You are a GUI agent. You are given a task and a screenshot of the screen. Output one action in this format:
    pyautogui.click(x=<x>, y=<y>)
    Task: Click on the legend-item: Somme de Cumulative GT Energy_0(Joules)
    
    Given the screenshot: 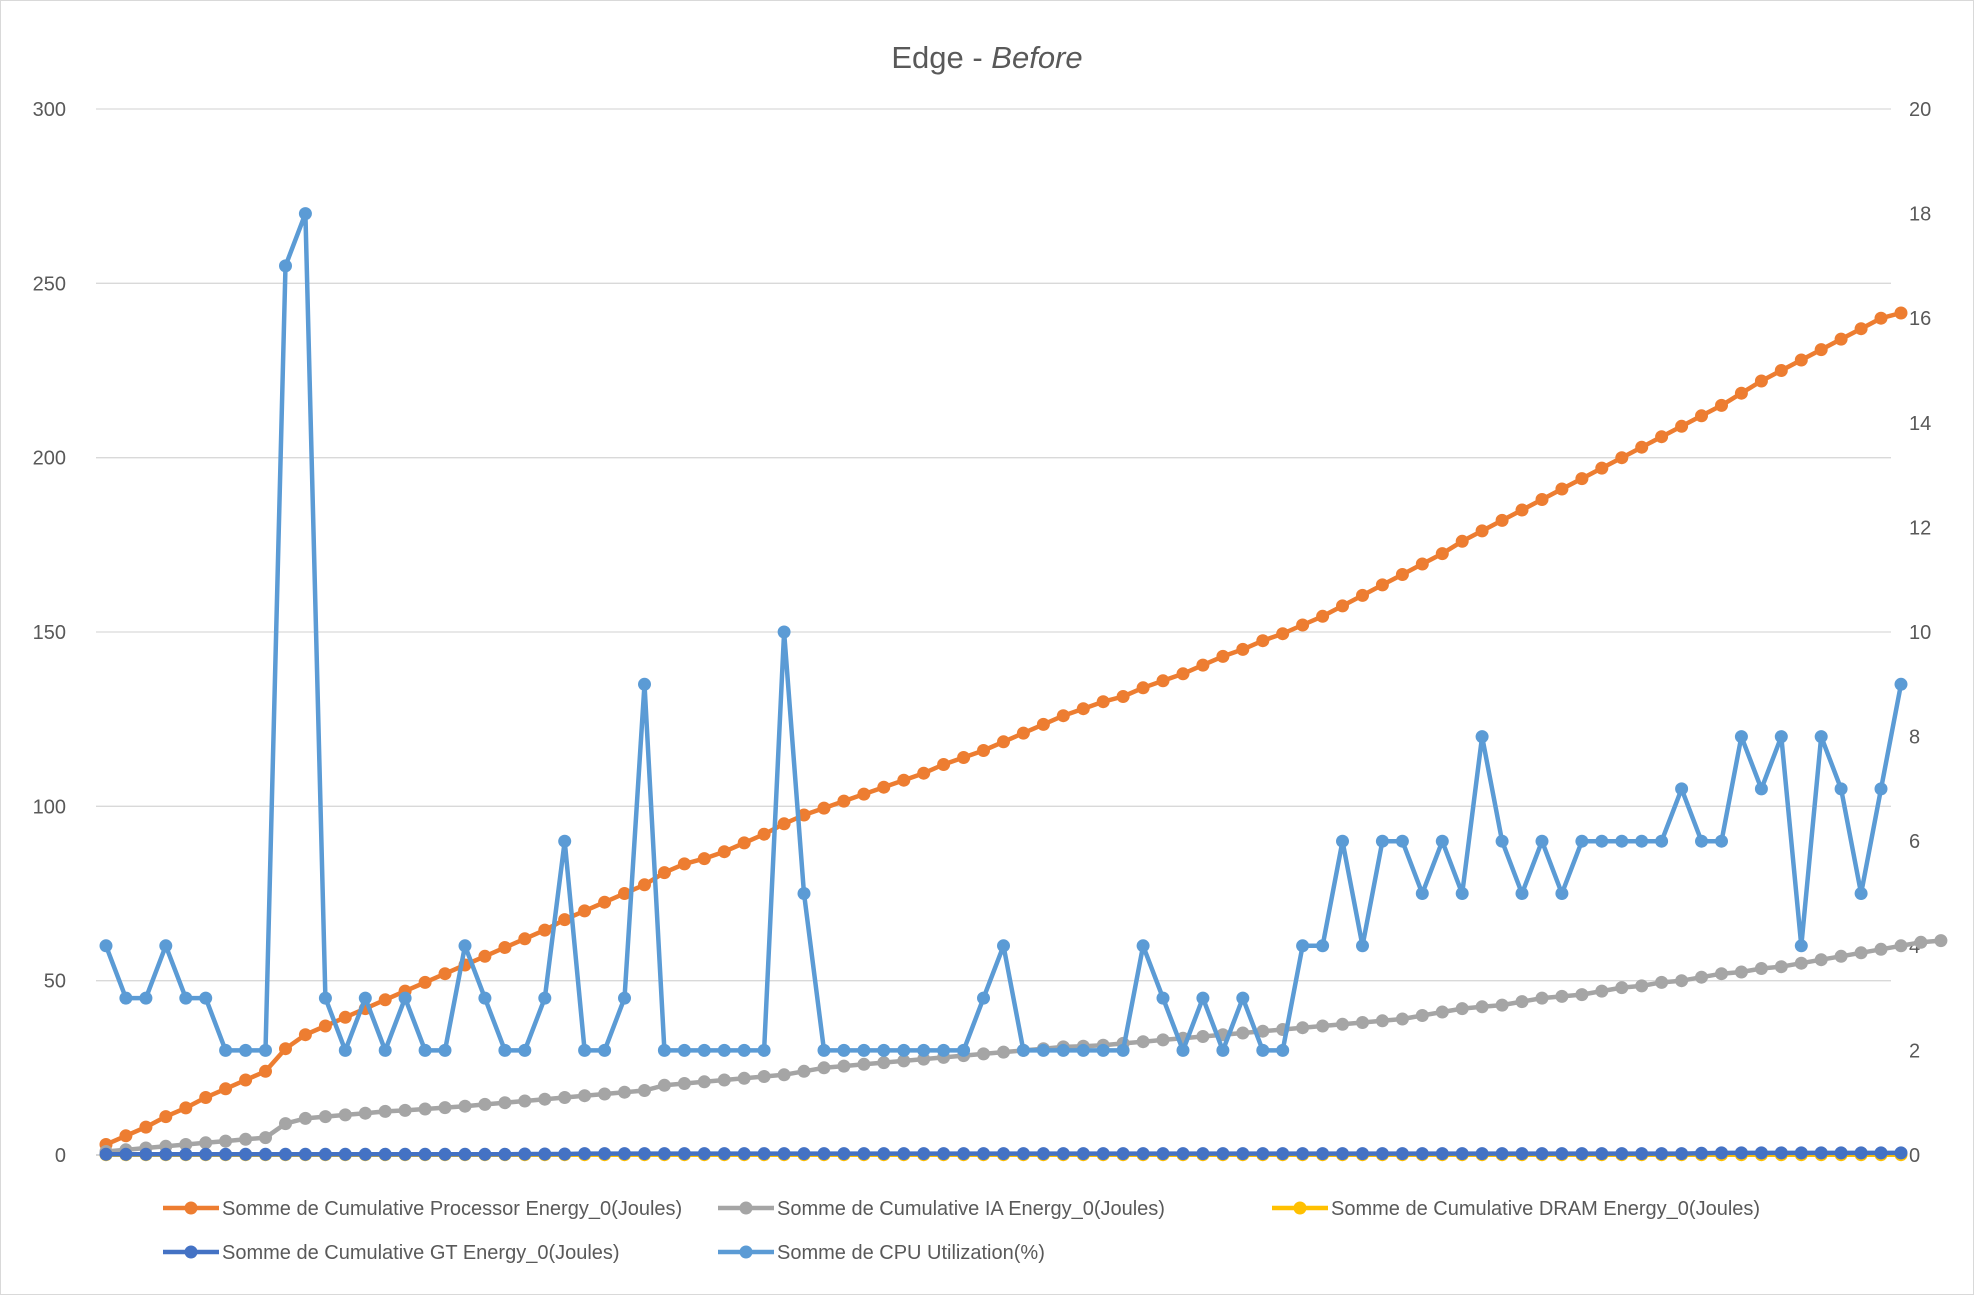 What is the action you would take?
    pyautogui.click(x=391, y=1253)
    